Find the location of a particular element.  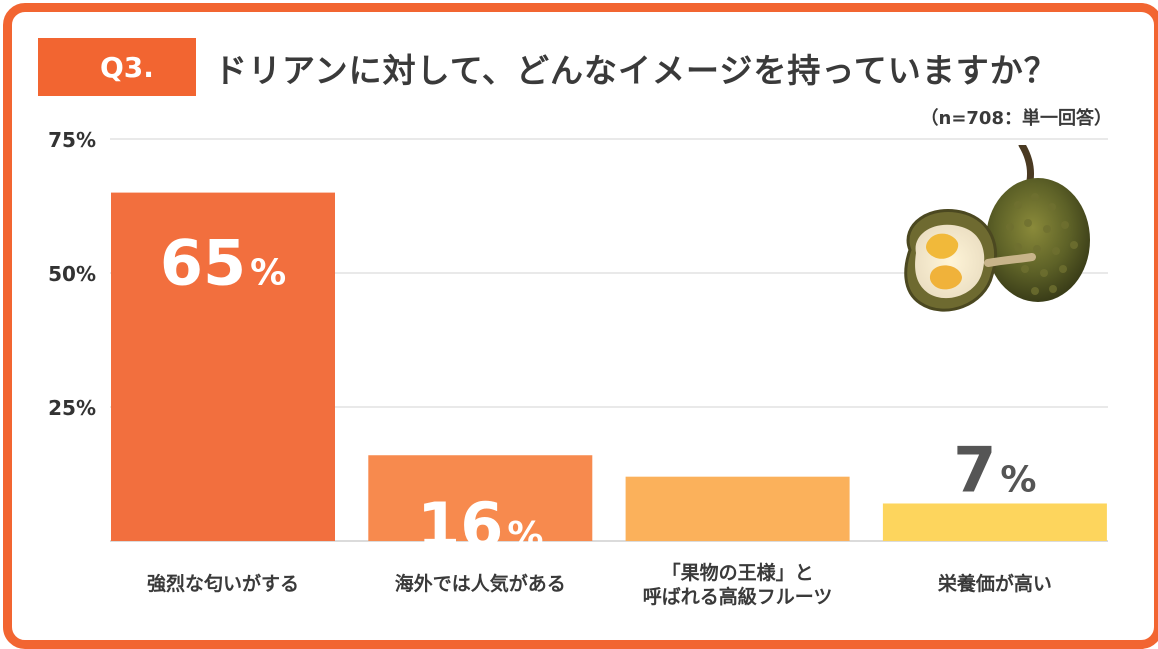

data-label: 65% is located at coordinates (223, 263).